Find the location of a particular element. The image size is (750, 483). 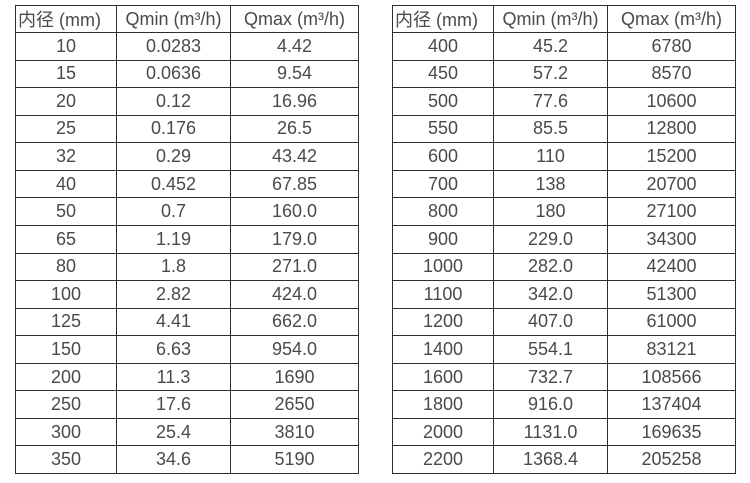

cell-diameter: 1200 is located at coordinates (443, 322).